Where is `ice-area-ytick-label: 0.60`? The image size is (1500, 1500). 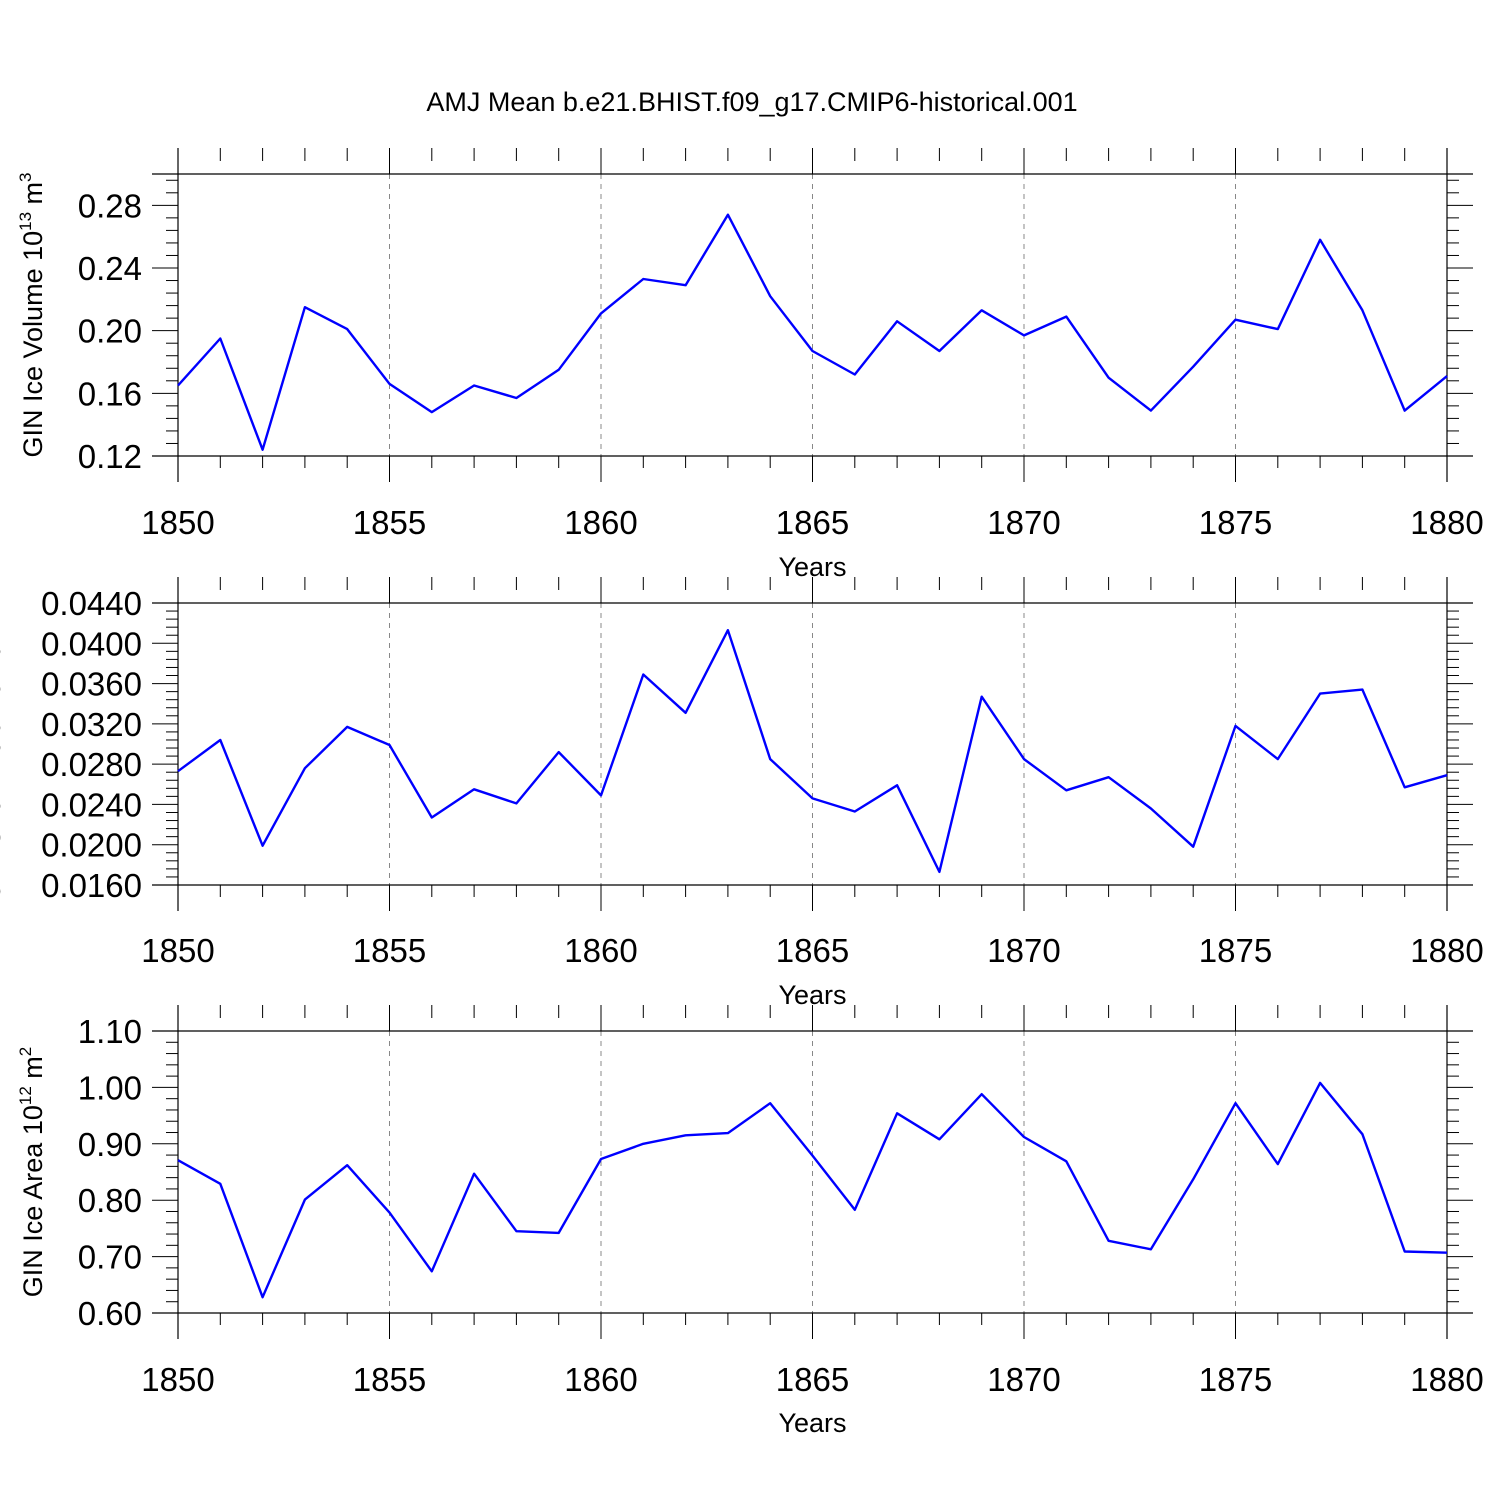
ice-area-ytick-label: 0.60 is located at coordinates (110, 1313).